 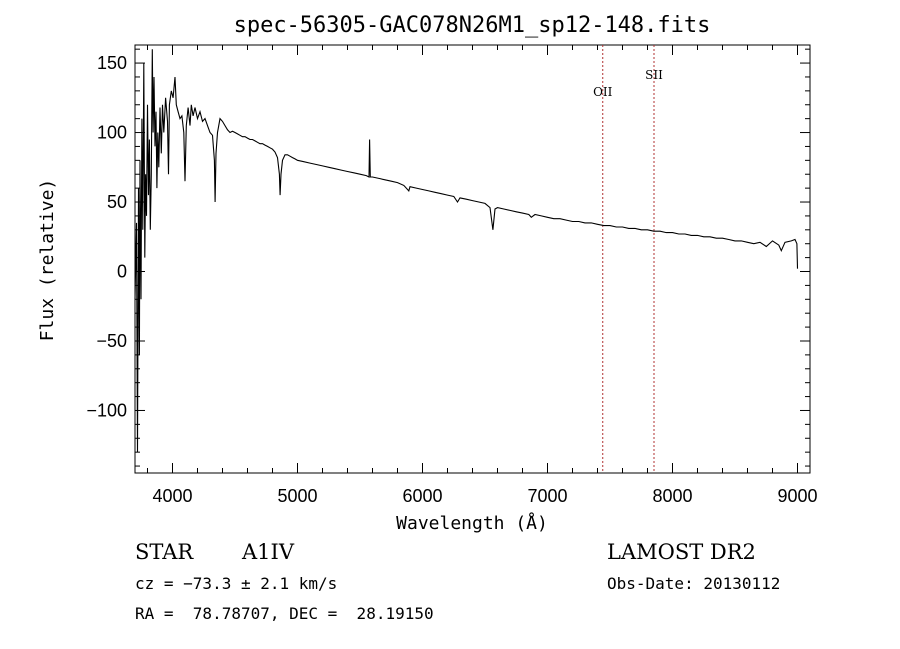 What do you see at coordinates (797, 496) in the screenshot?
I see `x-tick-label: 9000` at bounding box center [797, 496].